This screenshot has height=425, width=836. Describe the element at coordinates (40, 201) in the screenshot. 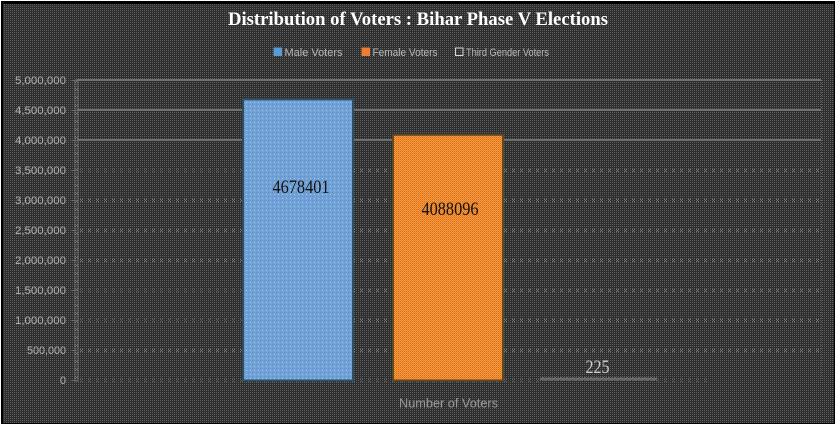

I see `svg-text: 3,000,000` at that location.